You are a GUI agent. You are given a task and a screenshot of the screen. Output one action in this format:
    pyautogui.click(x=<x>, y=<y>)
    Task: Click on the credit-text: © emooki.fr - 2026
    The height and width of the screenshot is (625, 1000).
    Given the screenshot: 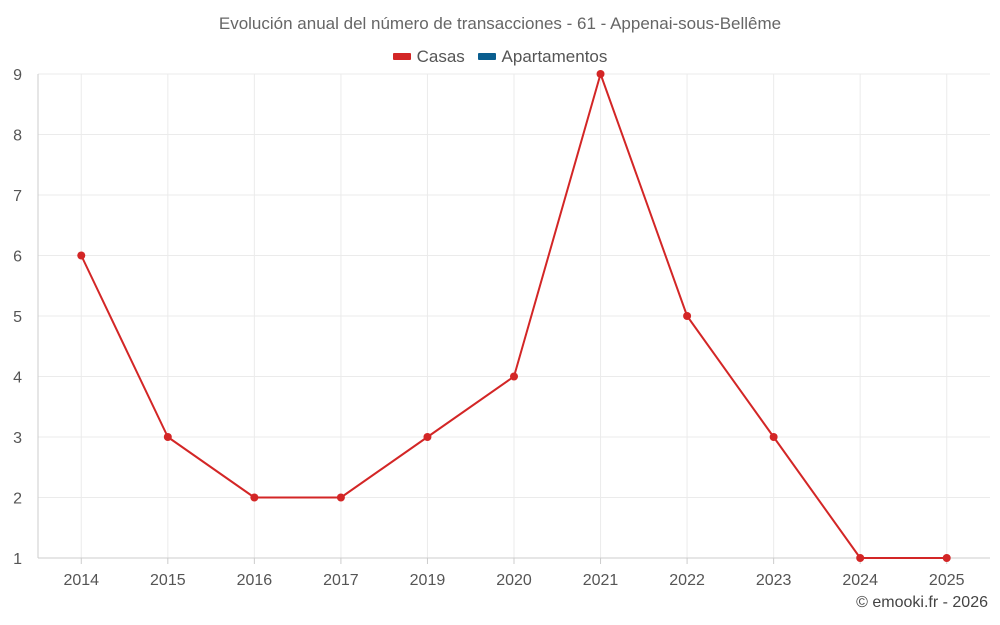 What is the action you would take?
    pyautogui.click(x=922, y=602)
    